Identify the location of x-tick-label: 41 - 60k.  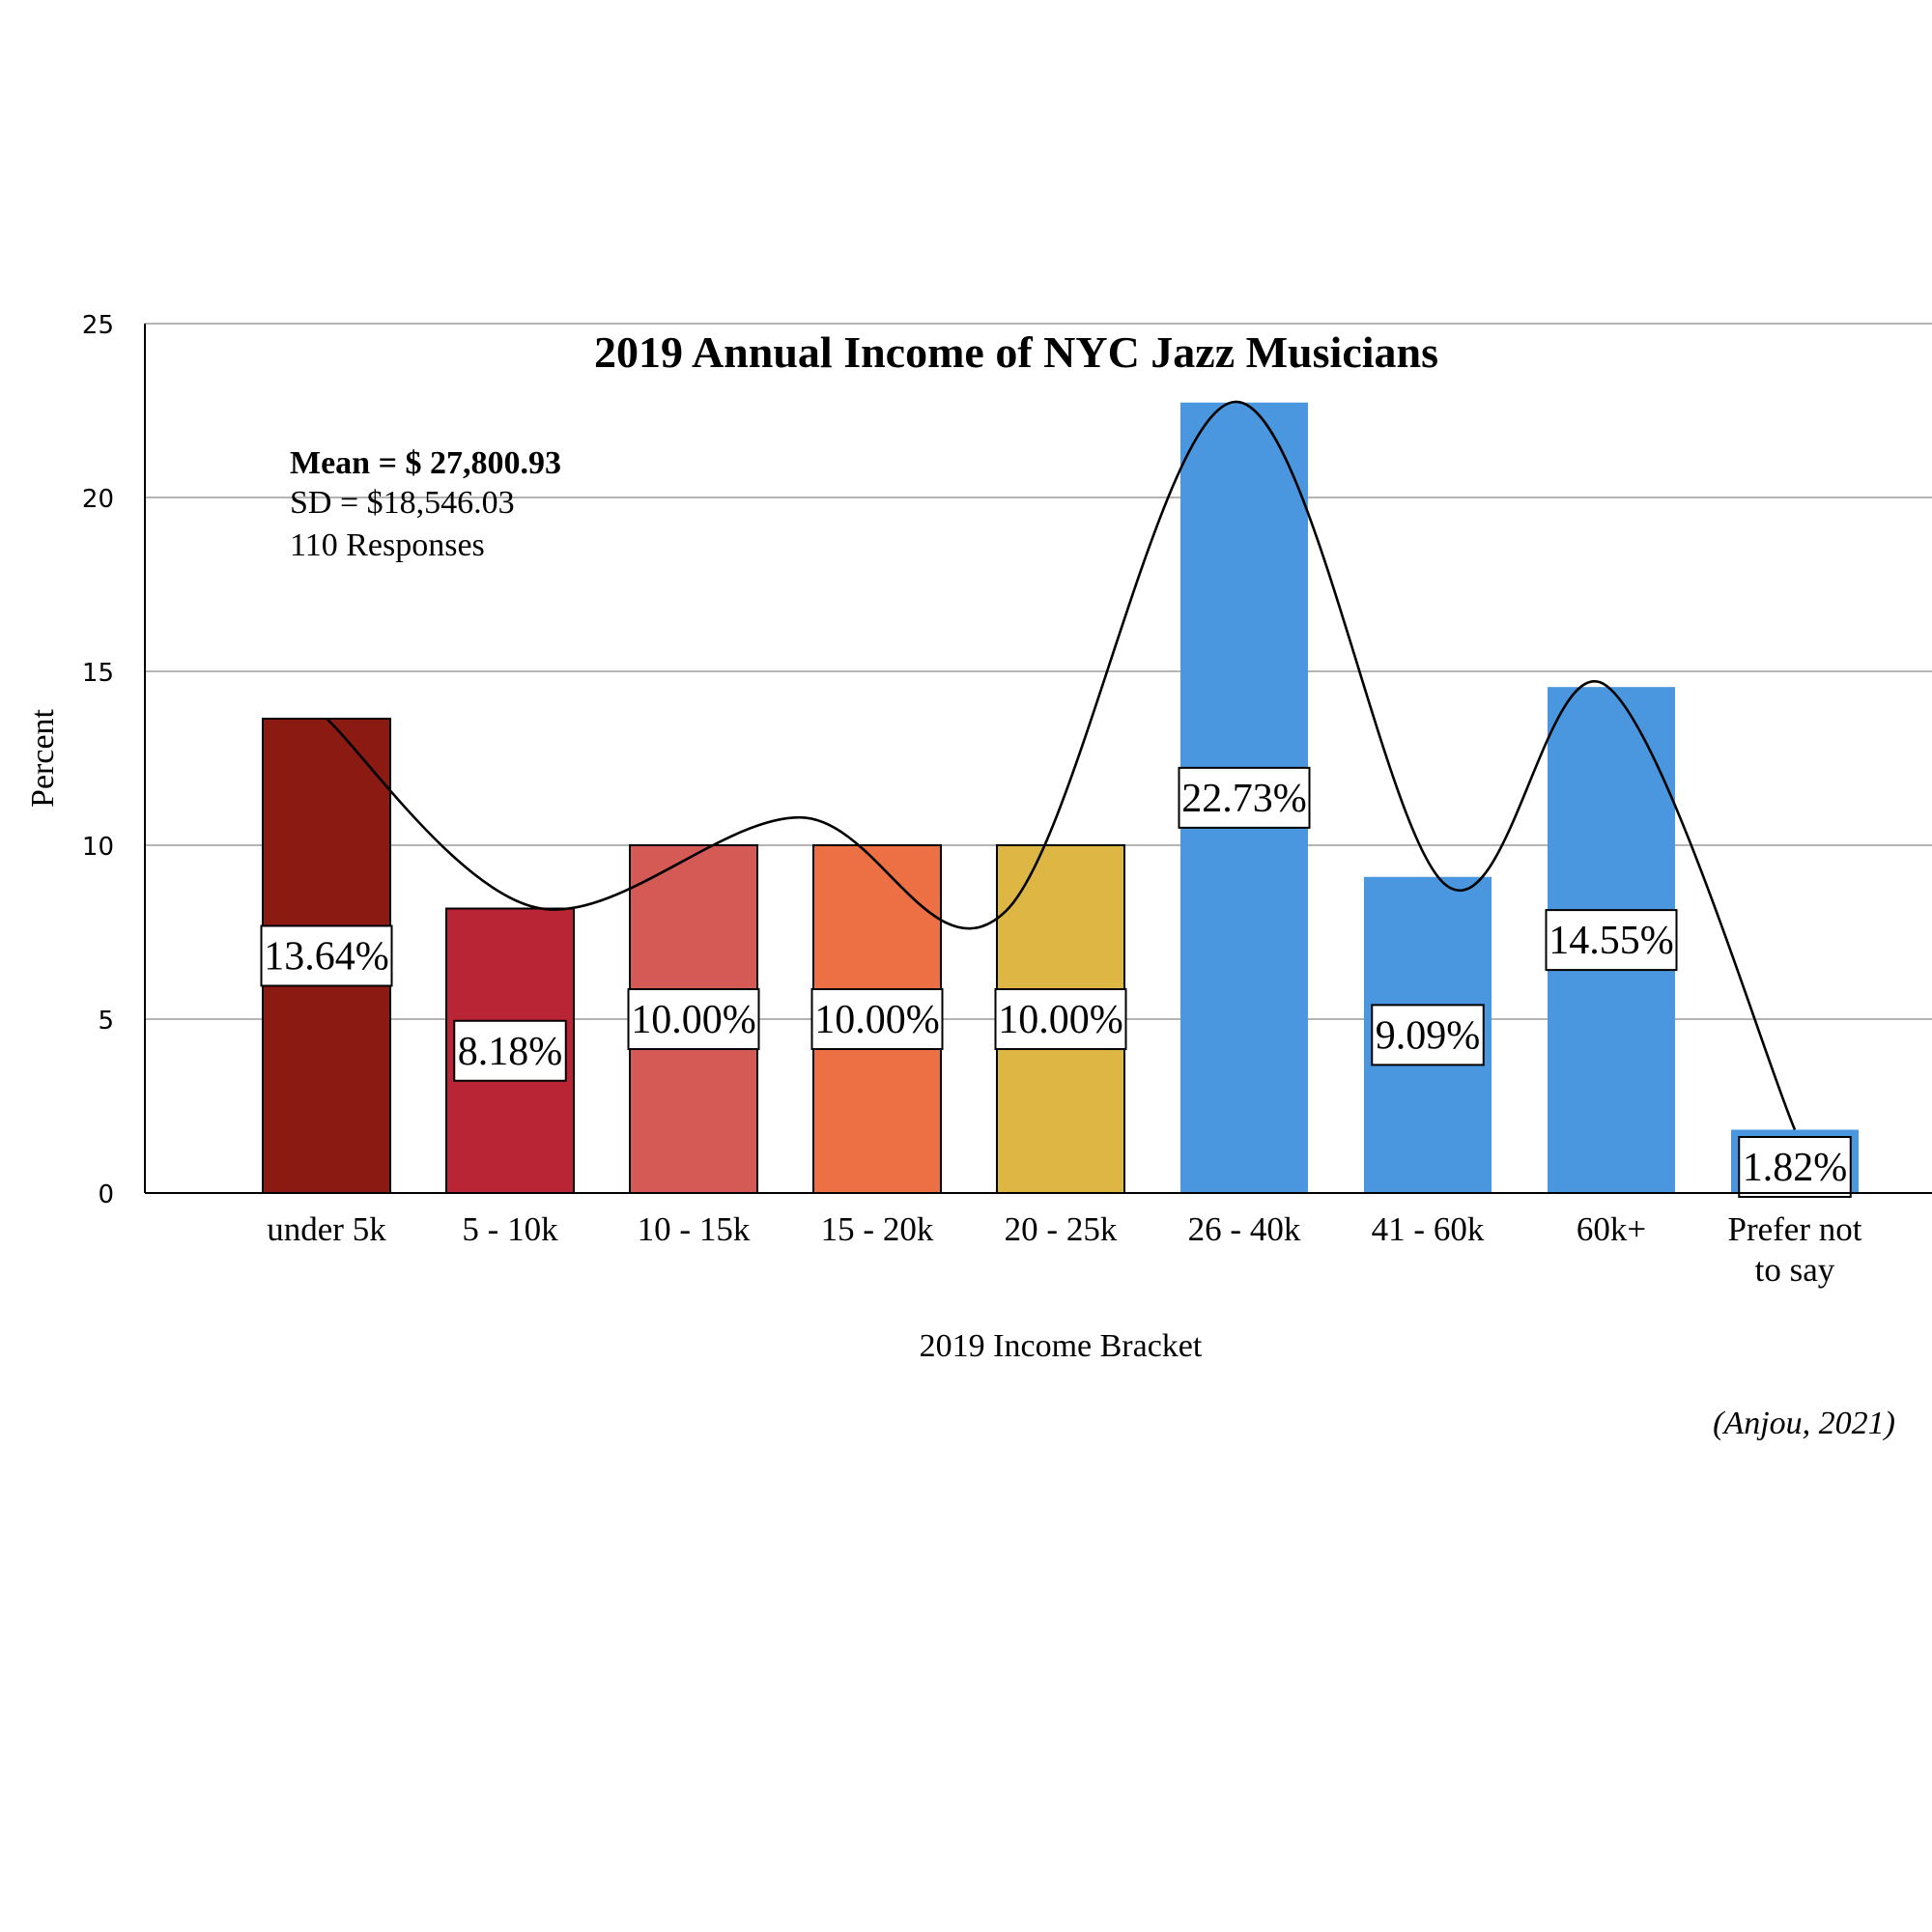
(1428, 1229).